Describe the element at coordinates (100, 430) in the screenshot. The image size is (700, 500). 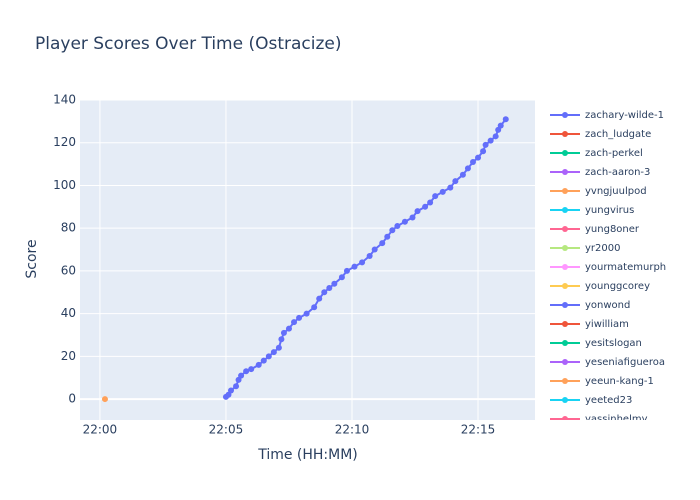
I see `x-tick-label: 22:00` at that location.